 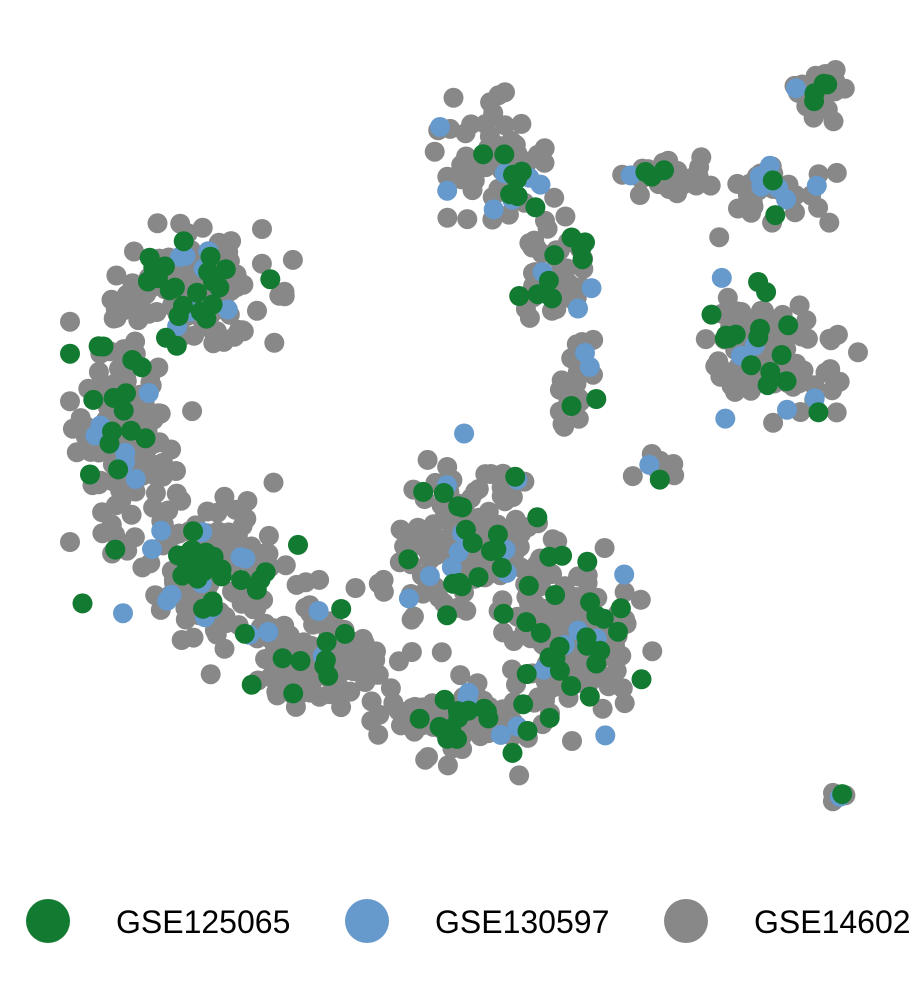 What do you see at coordinates (832, 922) in the screenshot?
I see `legend-label-gse14602: GSE14602` at bounding box center [832, 922].